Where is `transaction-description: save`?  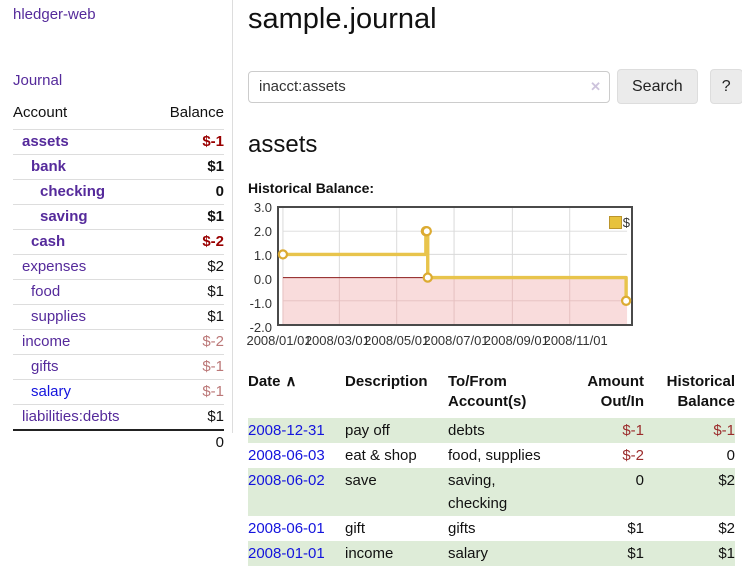
transaction-description: save is located at coordinates (361, 480).